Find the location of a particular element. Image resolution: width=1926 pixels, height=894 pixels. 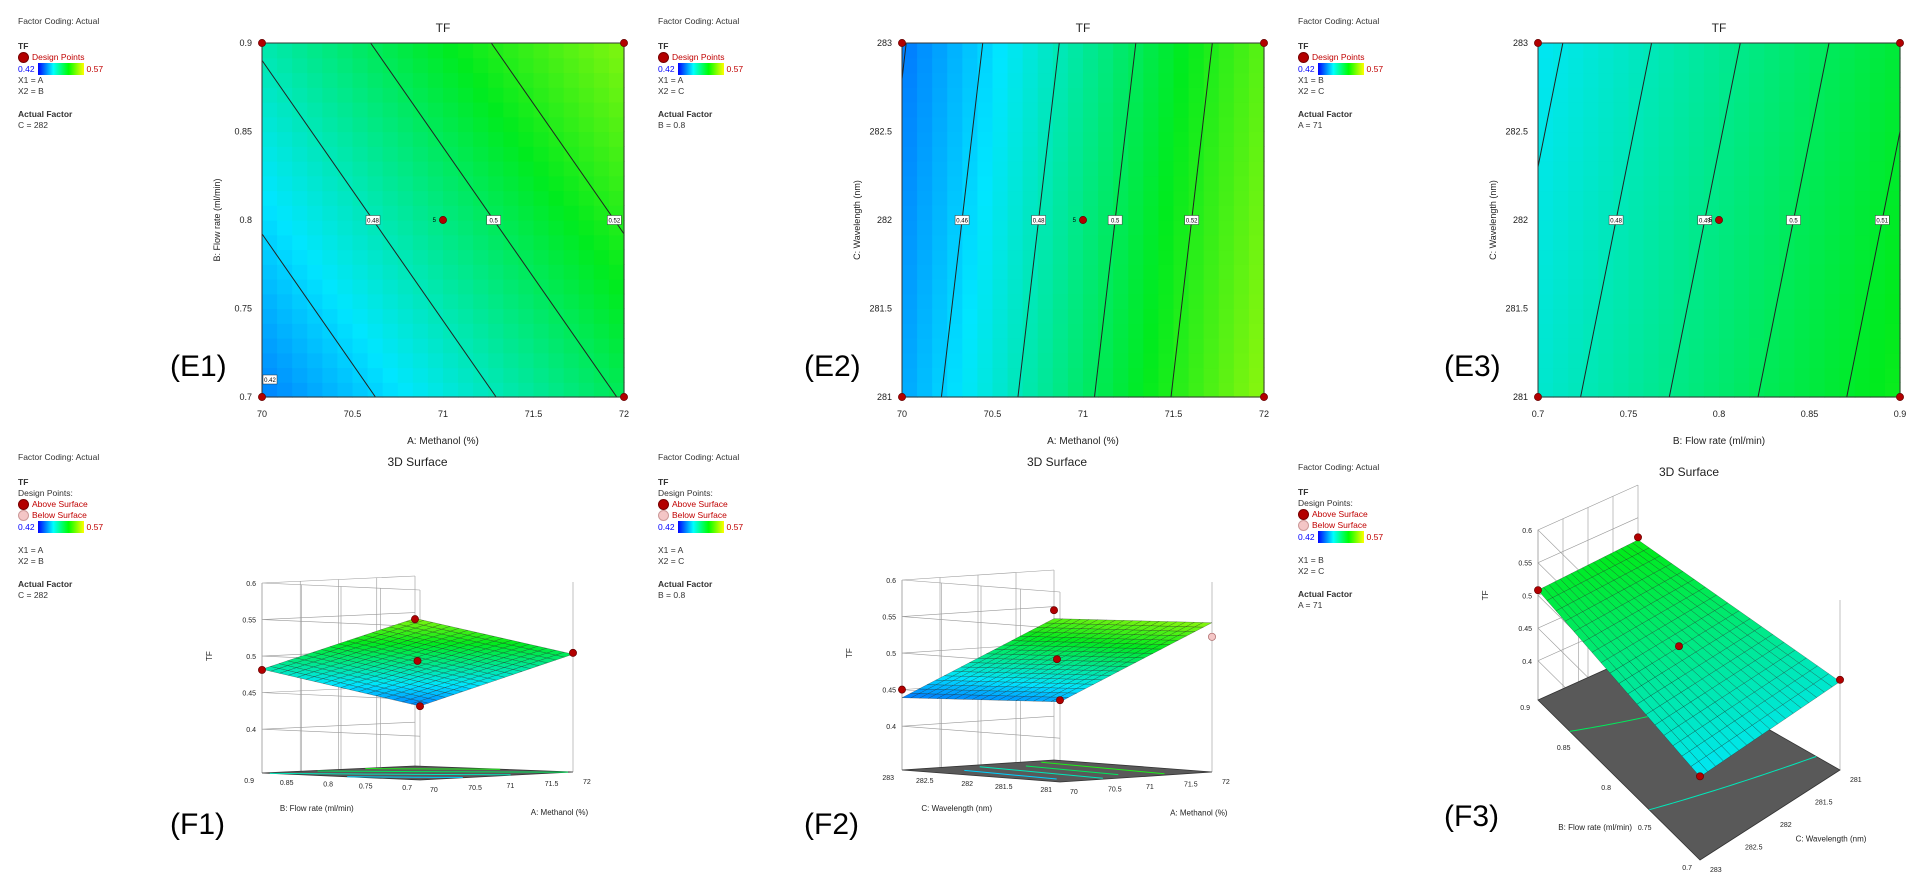

design-point-icon is located at coordinates (663, 58).